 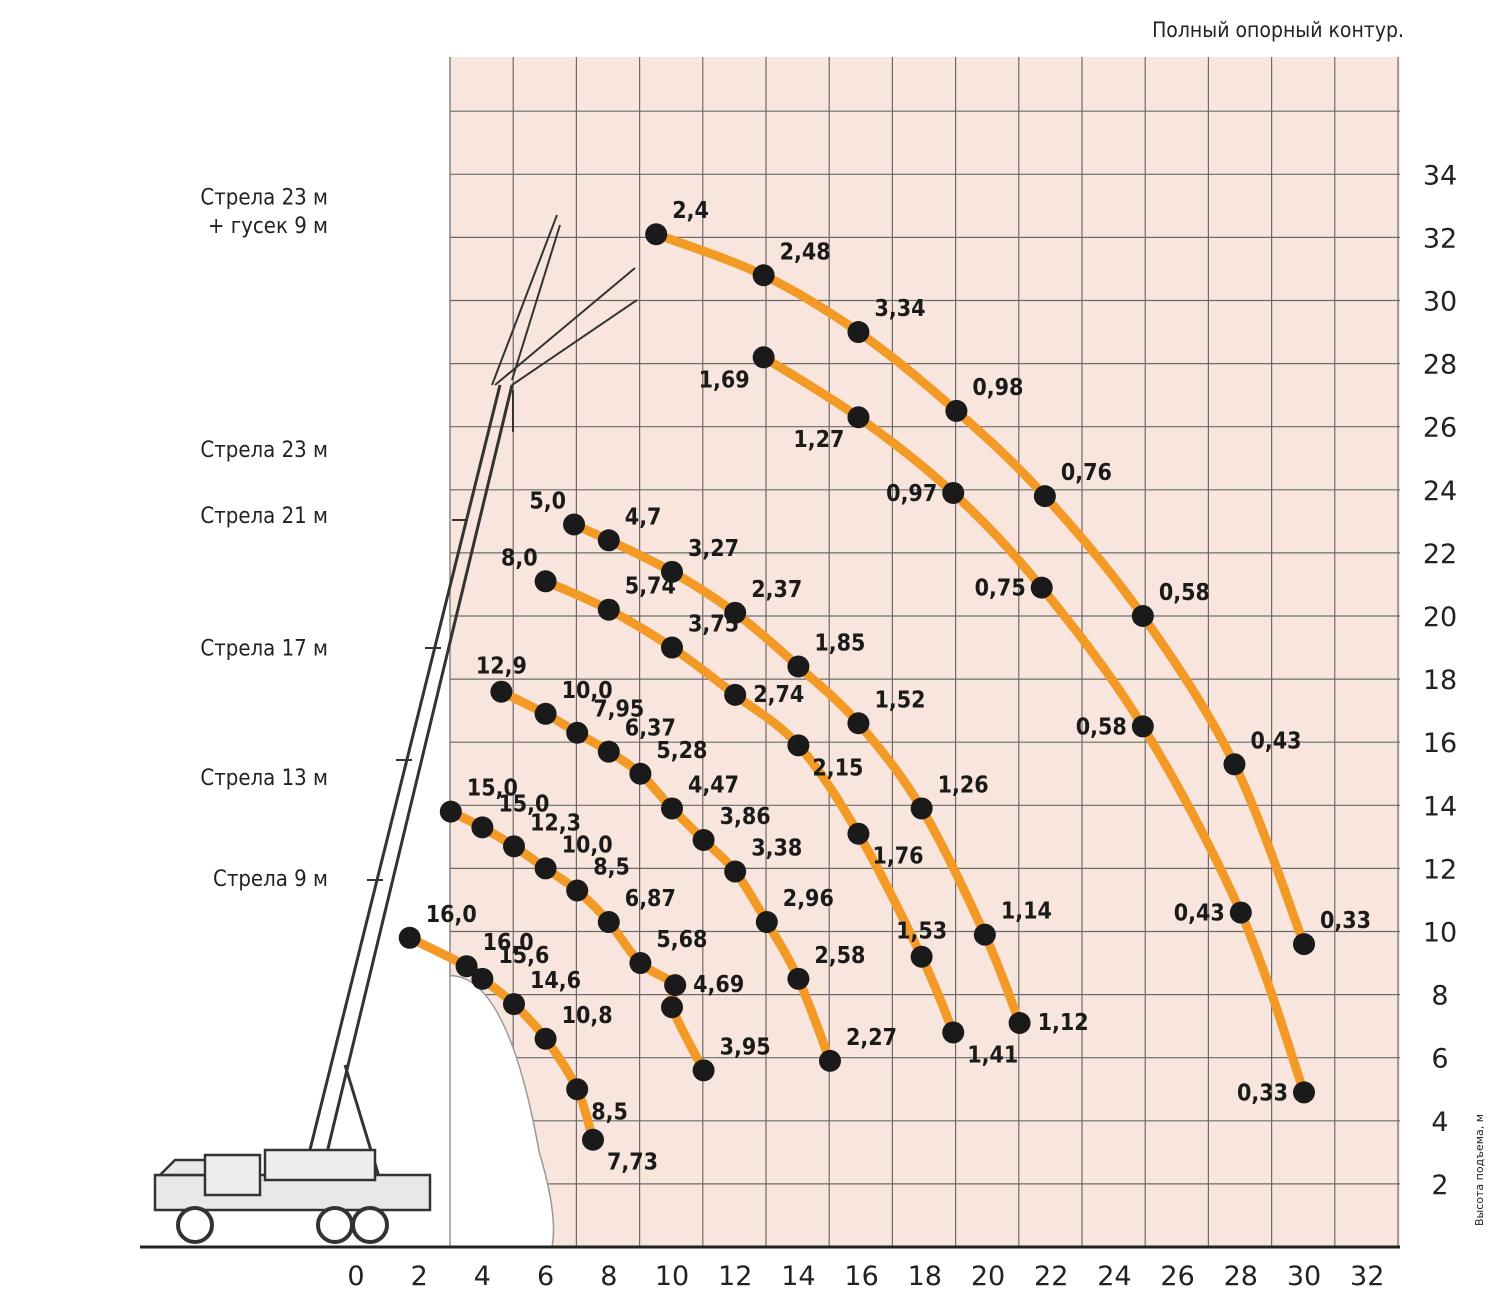 What do you see at coordinates (797, 774) in the screenshot?
I see `series-line` at bounding box center [797, 774].